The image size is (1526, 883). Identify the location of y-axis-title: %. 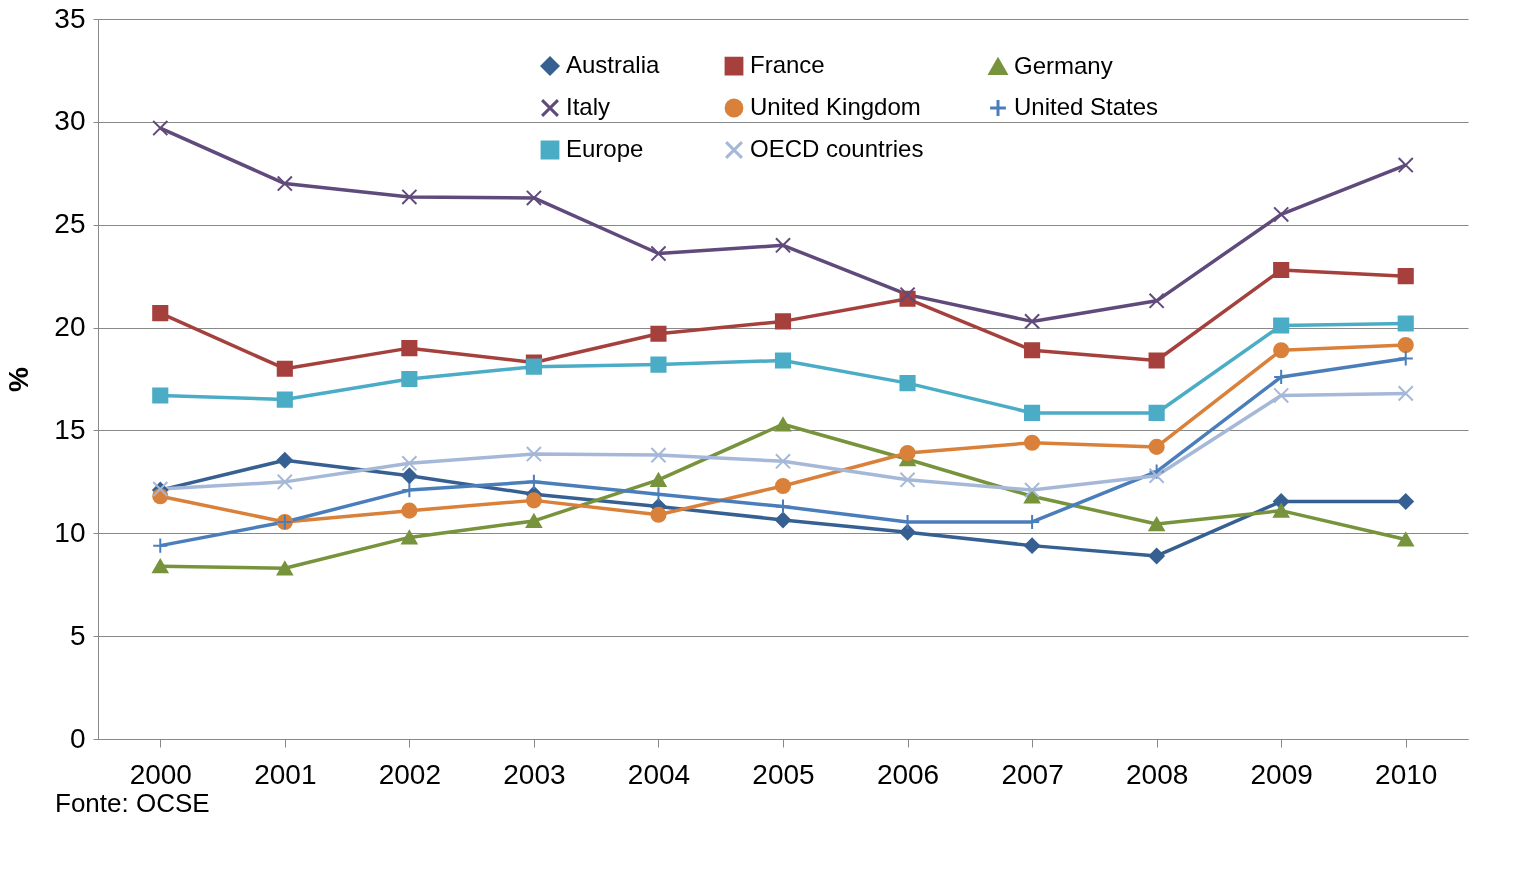
(19, 379).